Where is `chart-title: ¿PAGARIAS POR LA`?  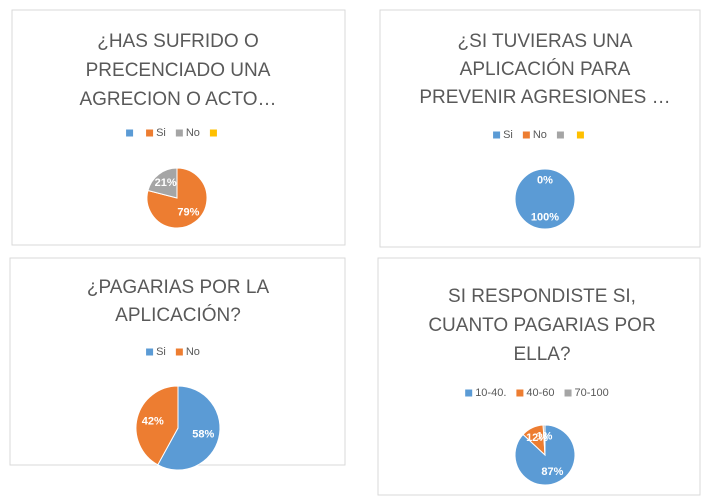
chart-title: ¿PAGARIAS POR LA is located at coordinates (178, 287).